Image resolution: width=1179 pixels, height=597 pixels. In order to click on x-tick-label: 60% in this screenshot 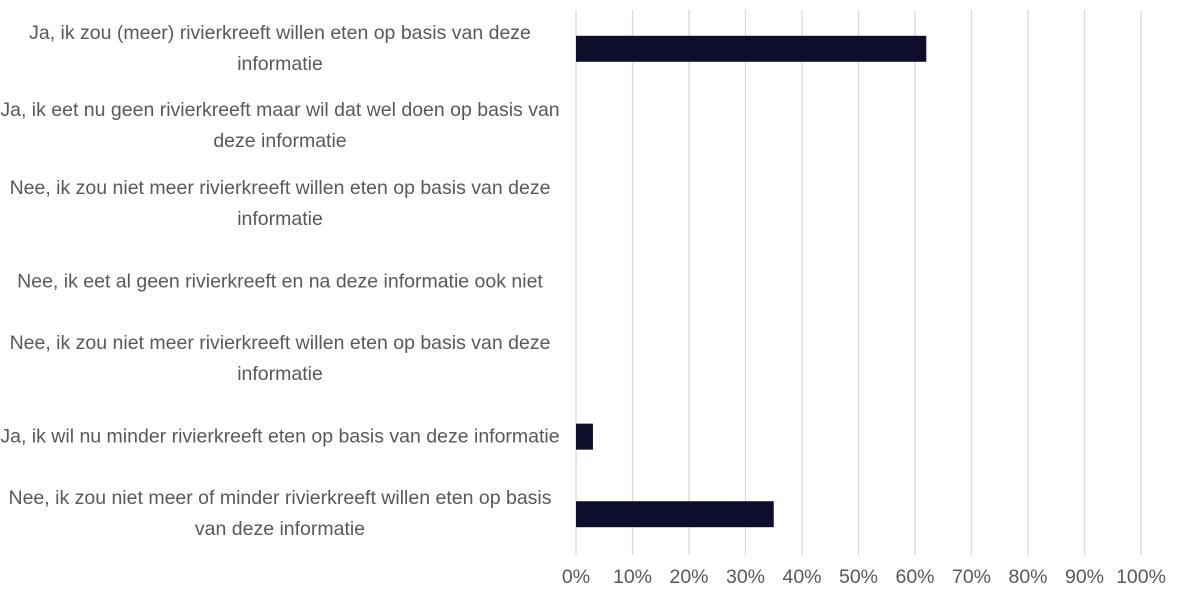, I will do `click(914, 577)`.